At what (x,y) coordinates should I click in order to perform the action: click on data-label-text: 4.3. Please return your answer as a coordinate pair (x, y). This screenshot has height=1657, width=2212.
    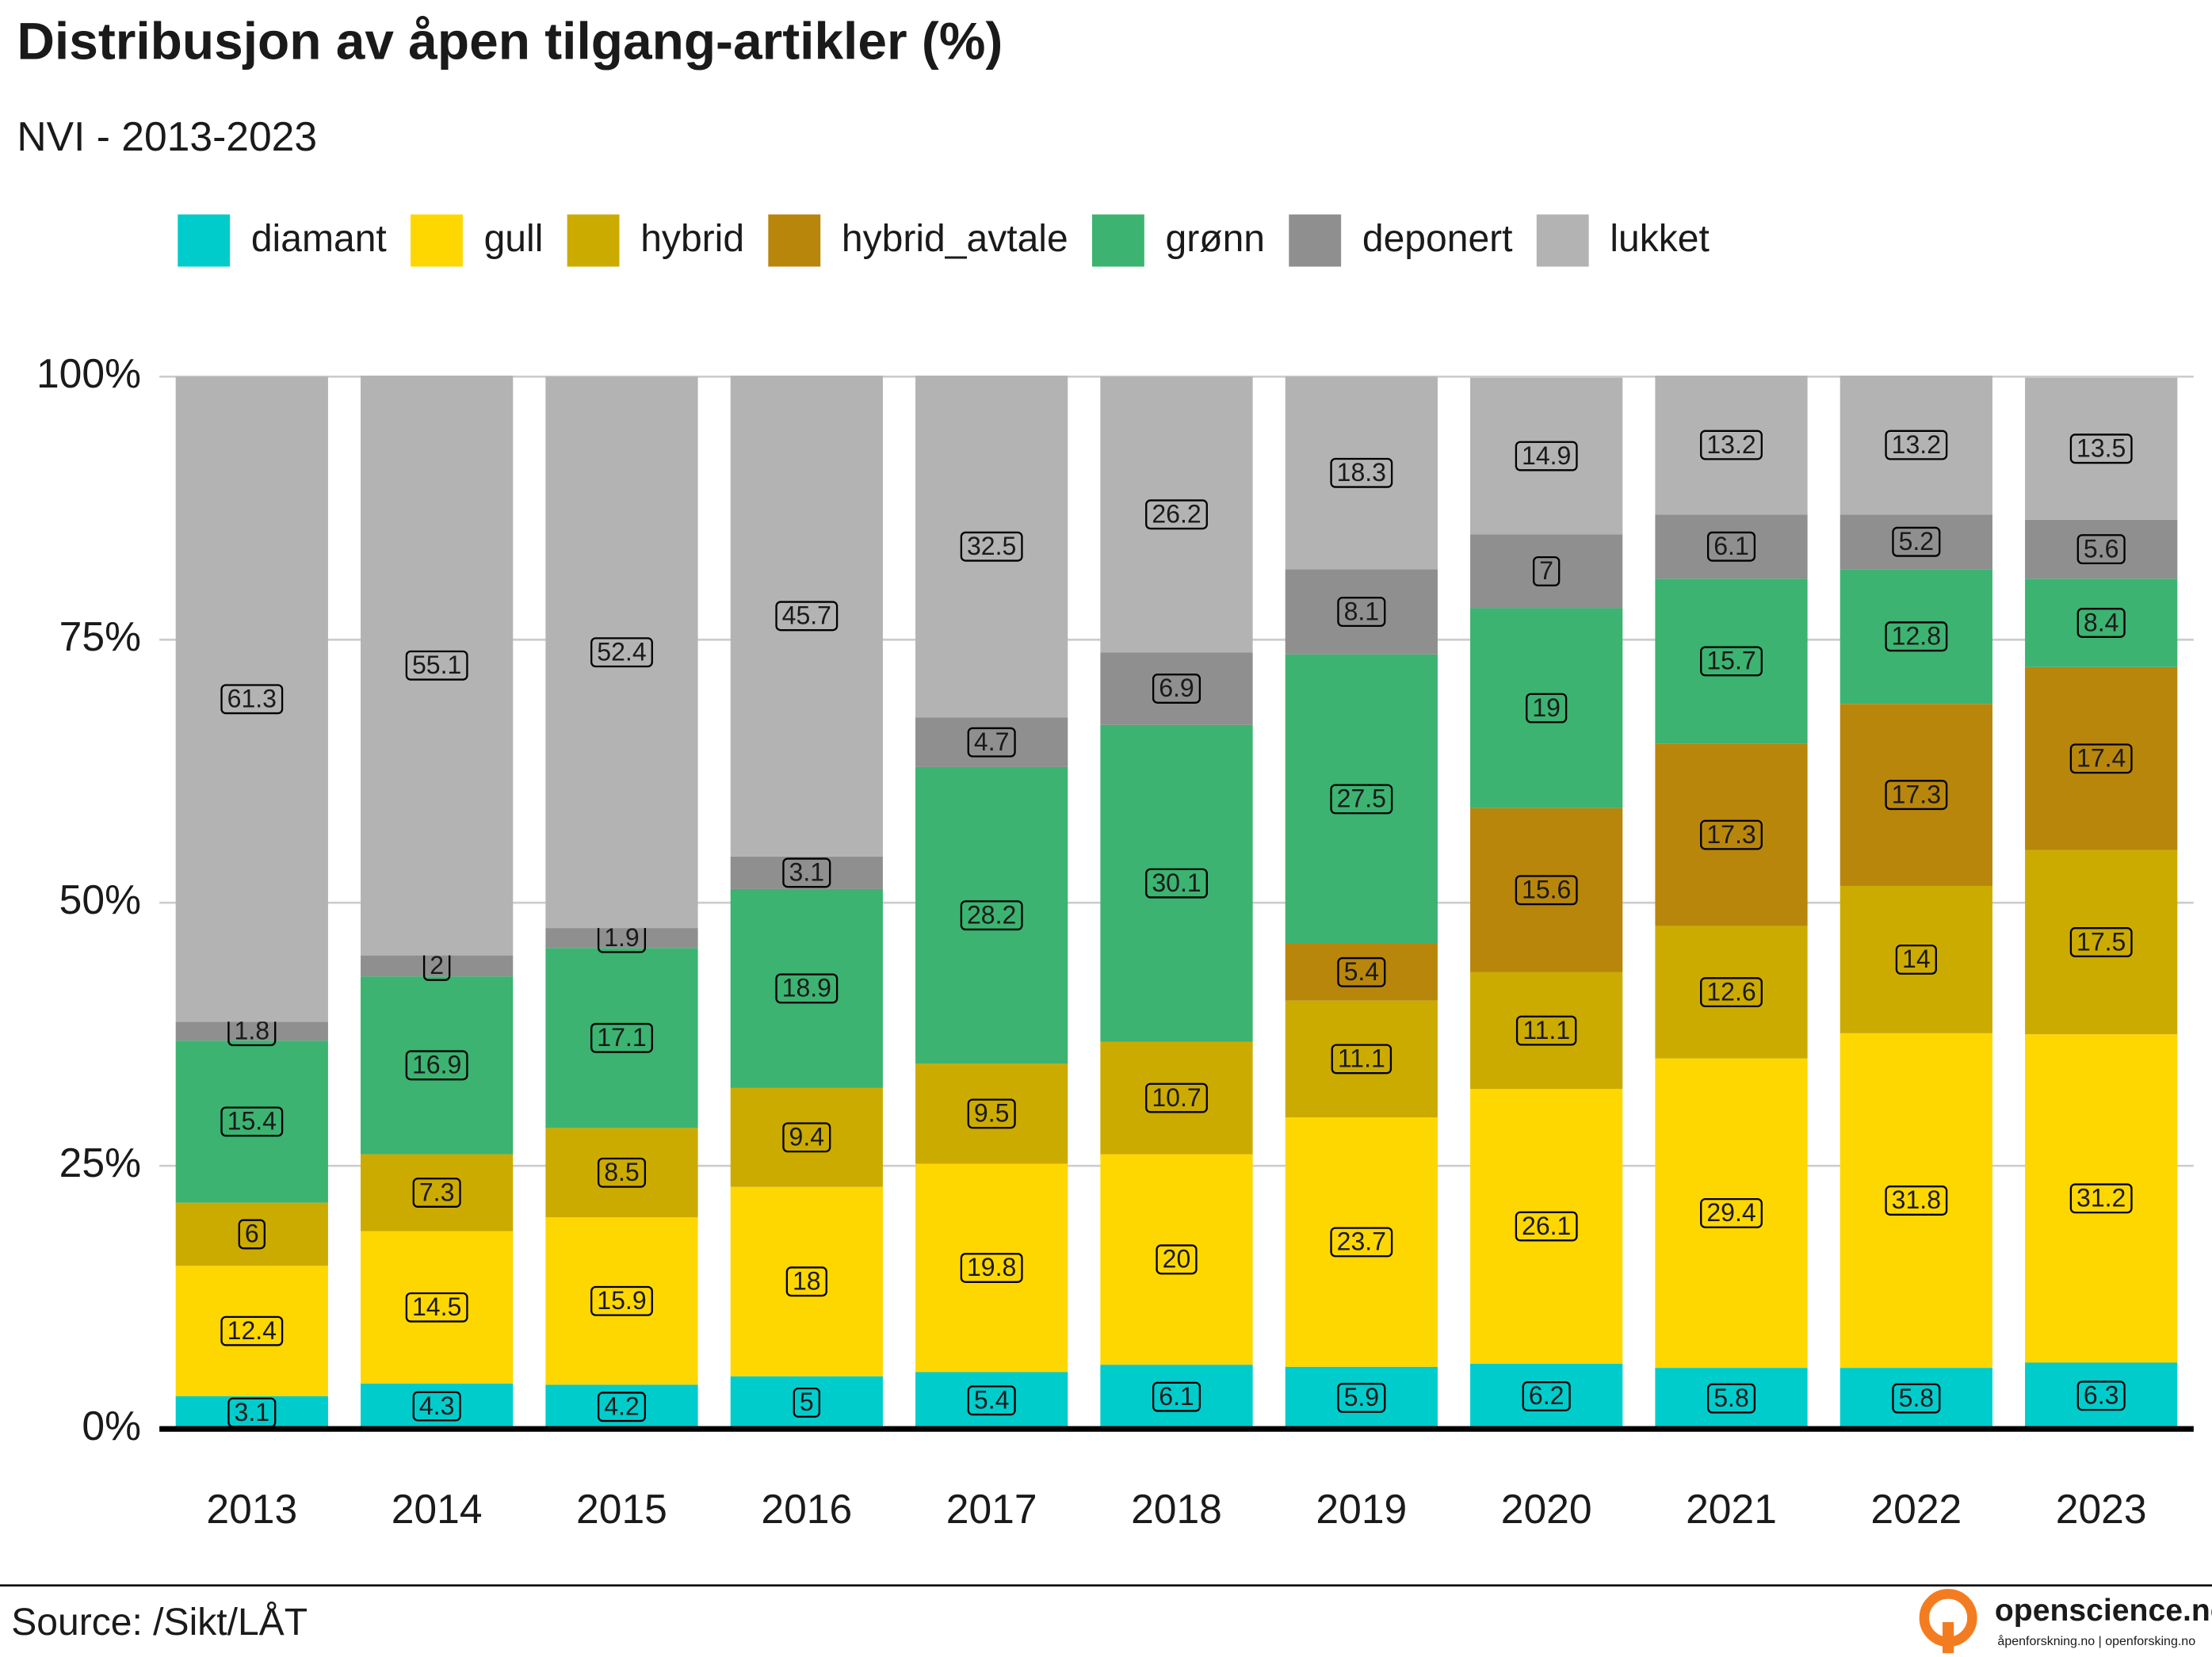
    Looking at the image, I should click on (437, 1406).